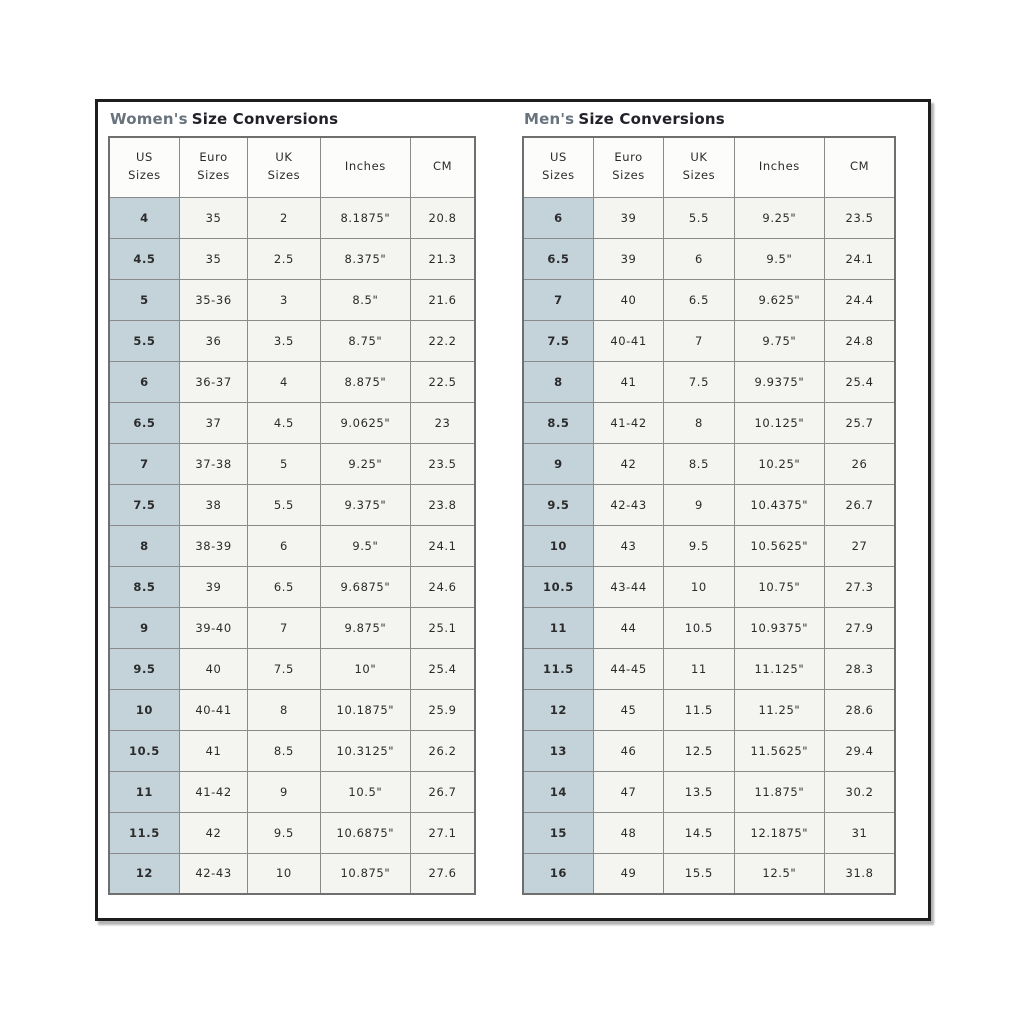 The width and height of the screenshot is (1024, 1024). What do you see at coordinates (284, 545) in the screenshot?
I see `table-cell: 6` at bounding box center [284, 545].